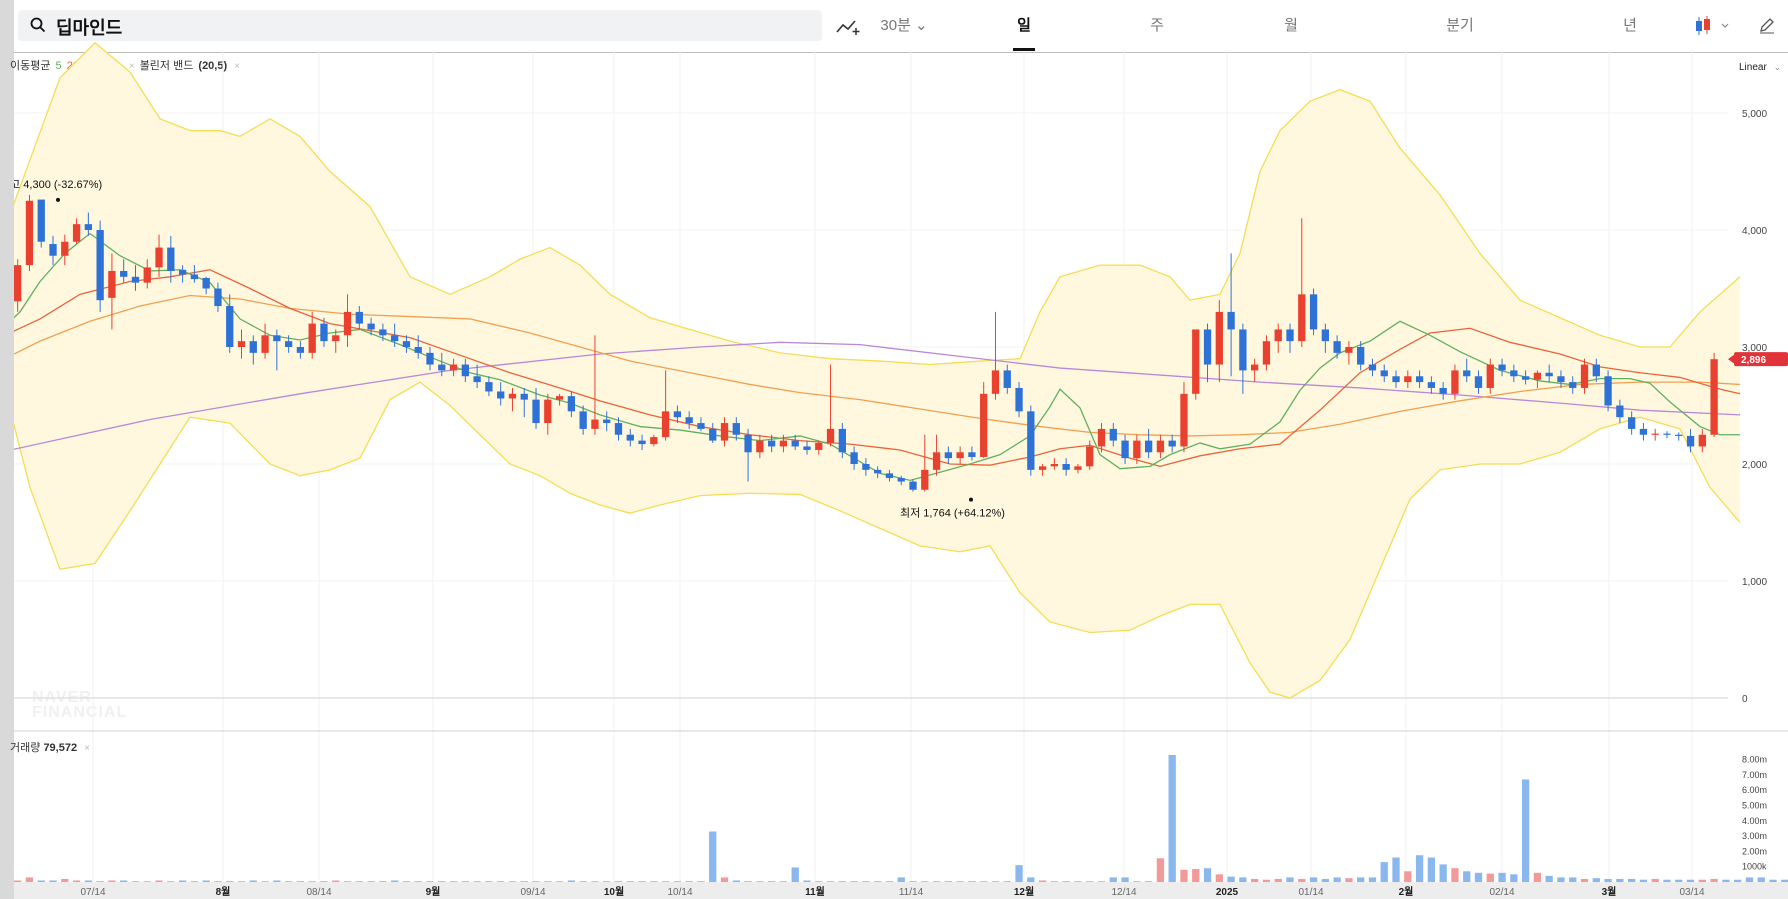 The height and width of the screenshot is (899, 1788). Describe the element at coordinates (433, 892) in the screenshot. I see `x-tick-label: 9월` at that location.